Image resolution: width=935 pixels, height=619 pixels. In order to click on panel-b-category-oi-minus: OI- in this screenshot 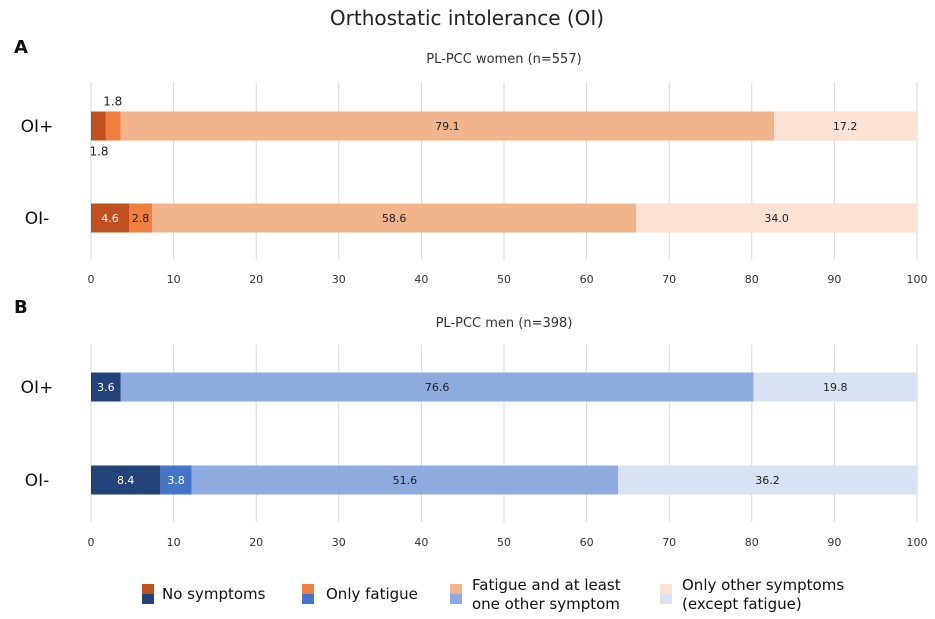, I will do `click(37, 481)`.